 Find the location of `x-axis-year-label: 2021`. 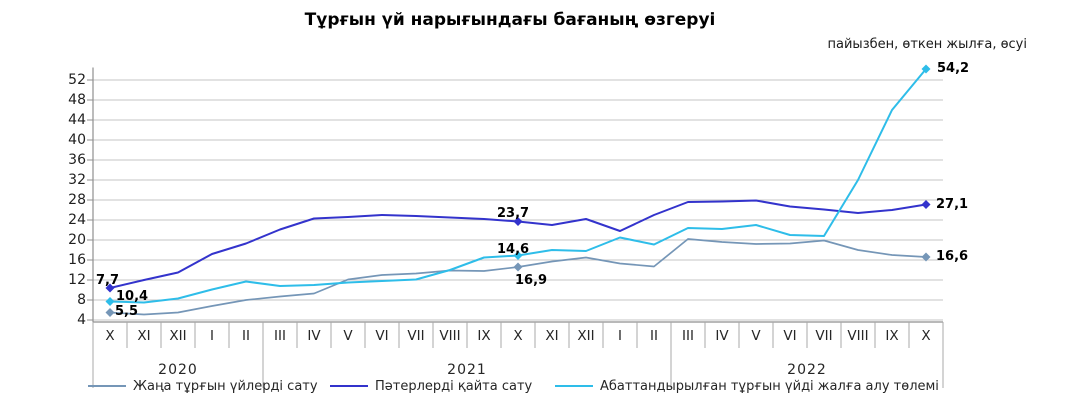

x-axis-year-label: 2021 is located at coordinates (467, 370).